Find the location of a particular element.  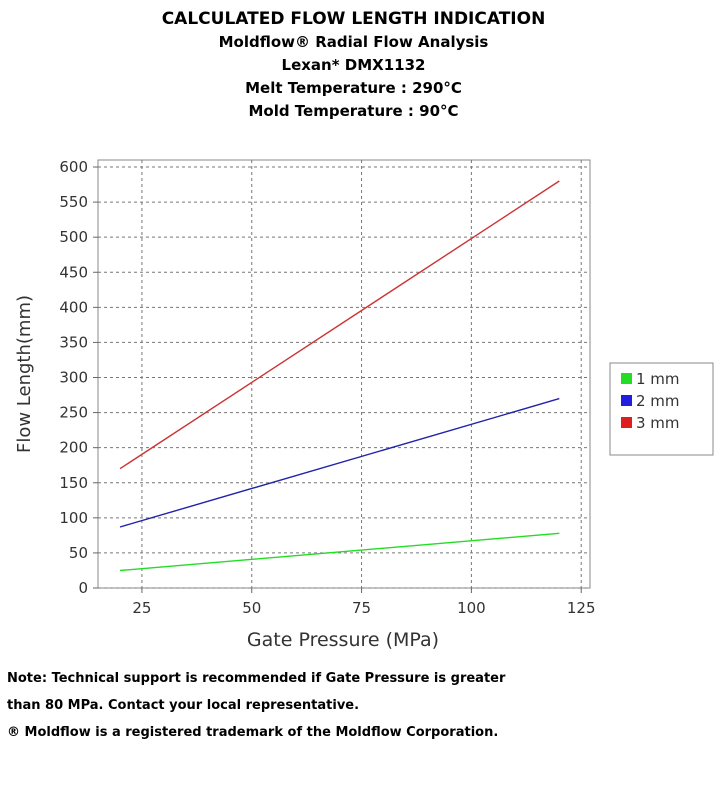

chart-subtitle-mold-temp: Mold Temperature : 90°C is located at coordinates (353, 111).